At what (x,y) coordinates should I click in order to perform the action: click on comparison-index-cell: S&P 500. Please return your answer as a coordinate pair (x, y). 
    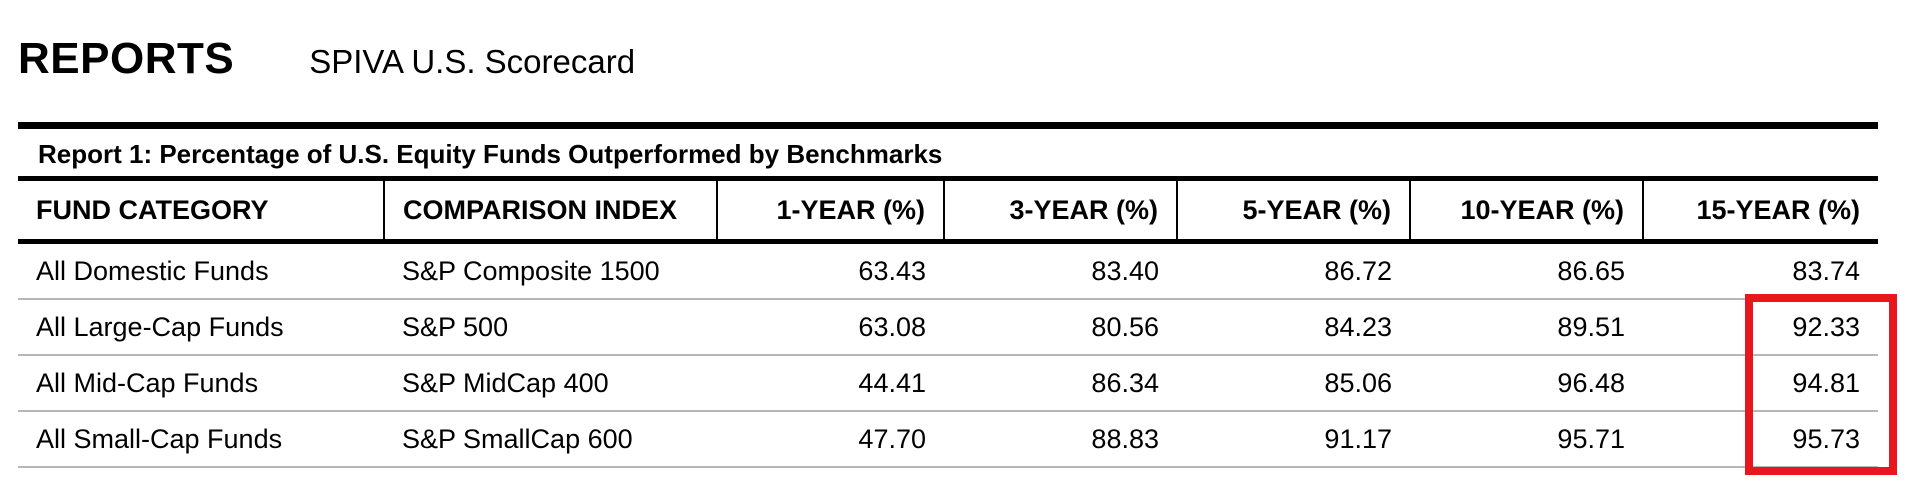
    Looking at the image, I should click on (550, 327).